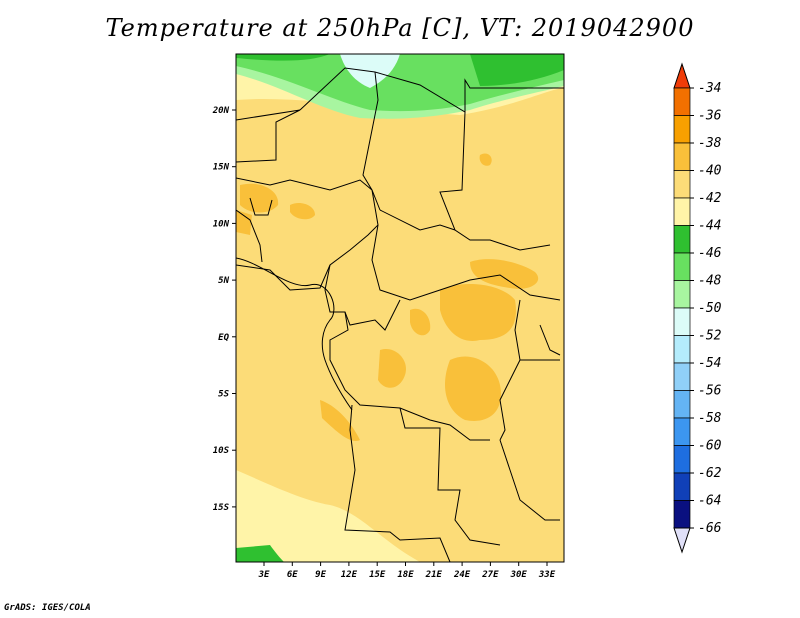 This screenshot has height=618, width=800. Describe the element at coordinates (519, 575) in the screenshot. I see `lon-tick-label: 30E` at that location.